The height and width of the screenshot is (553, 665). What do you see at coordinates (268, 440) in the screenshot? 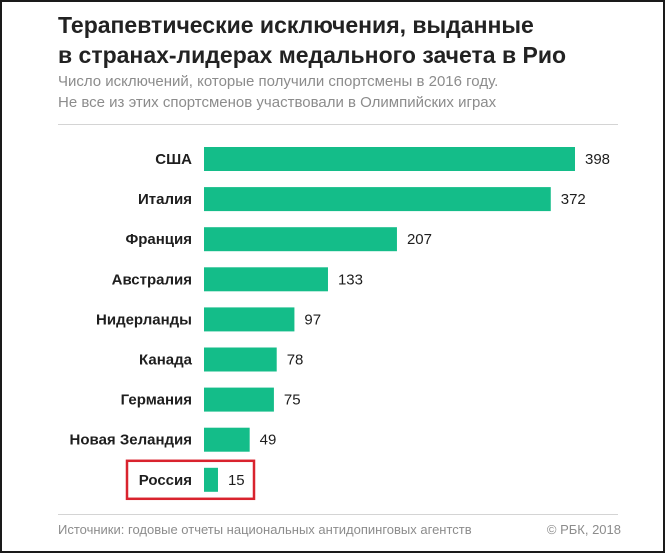
I see `value-label: 49` at bounding box center [268, 440].